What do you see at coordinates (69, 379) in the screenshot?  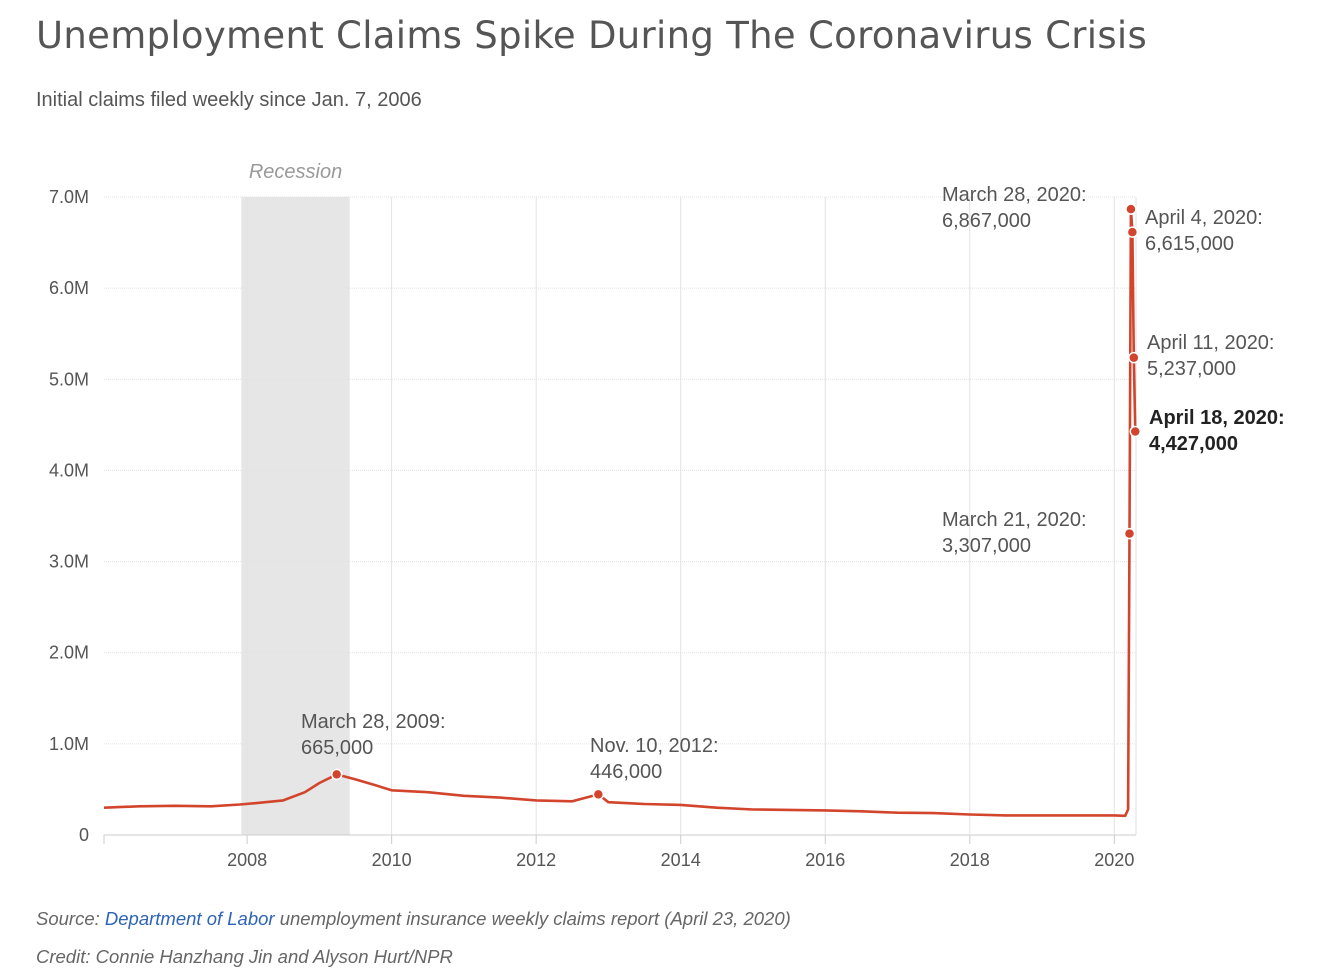 I see `y-tick-label: 5.0M` at bounding box center [69, 379].